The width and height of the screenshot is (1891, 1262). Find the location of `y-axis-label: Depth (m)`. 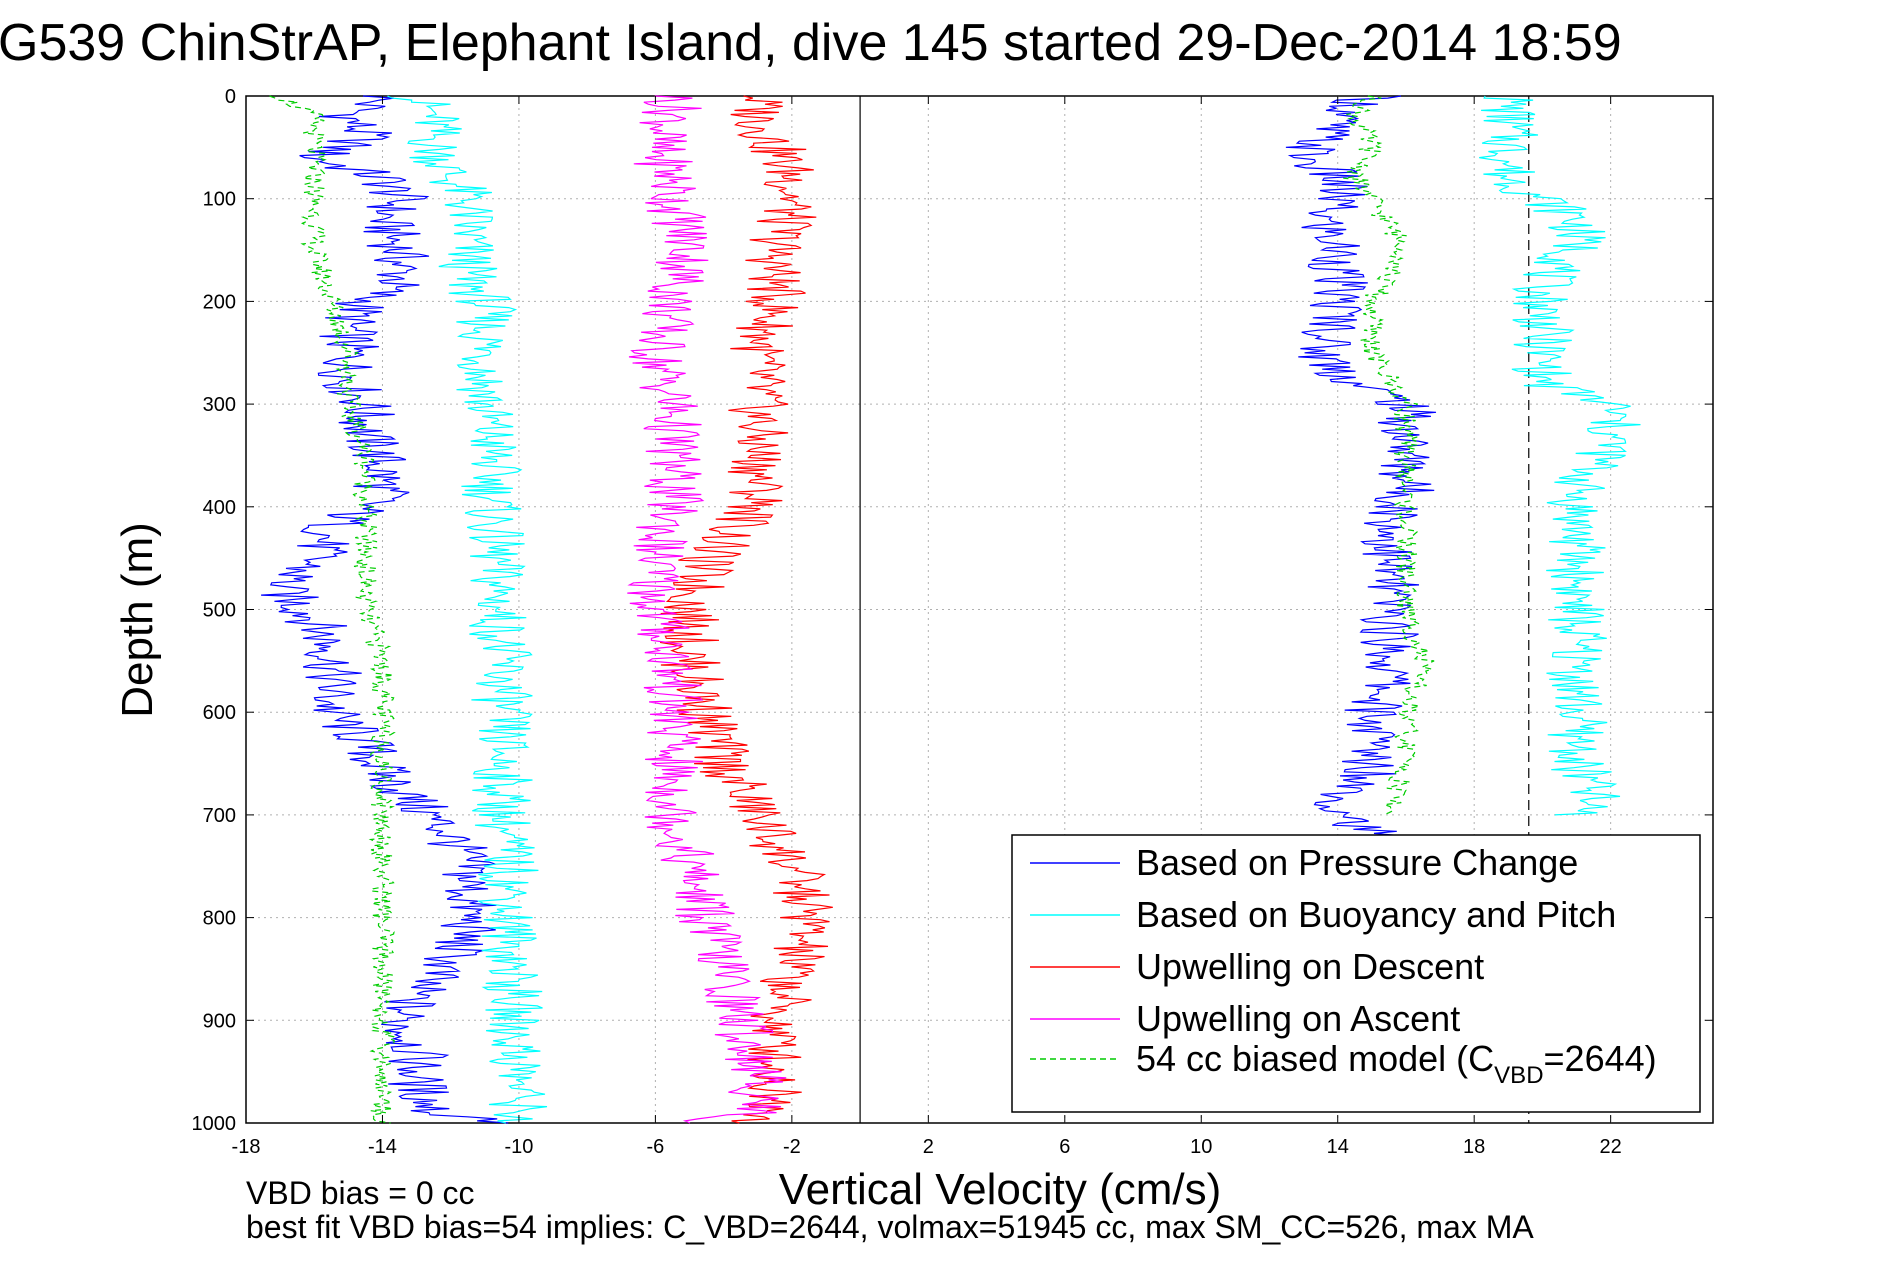

y-axis-label: Depth (m) is located at coordinates (137, 620).